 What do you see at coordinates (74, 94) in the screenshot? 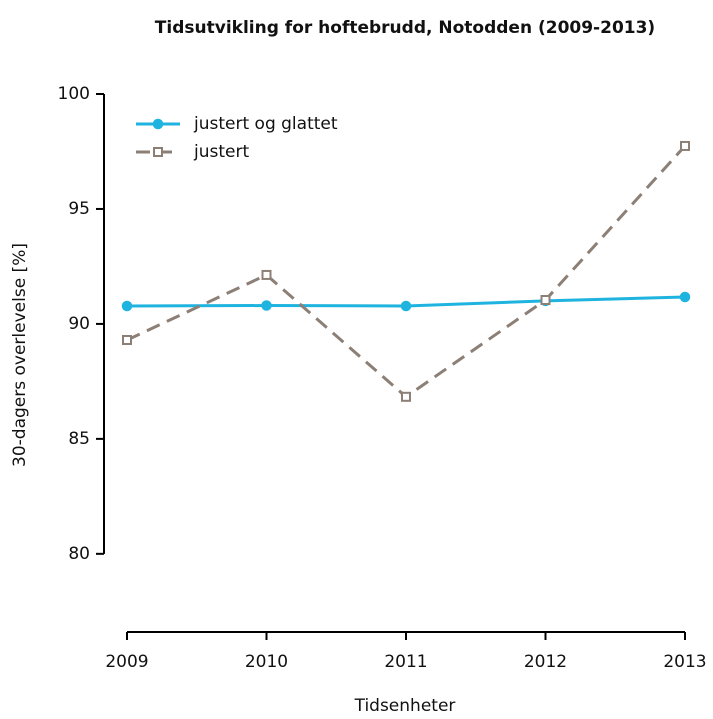
I see `y-tick-label: 100` at bounding box center [74, 94].